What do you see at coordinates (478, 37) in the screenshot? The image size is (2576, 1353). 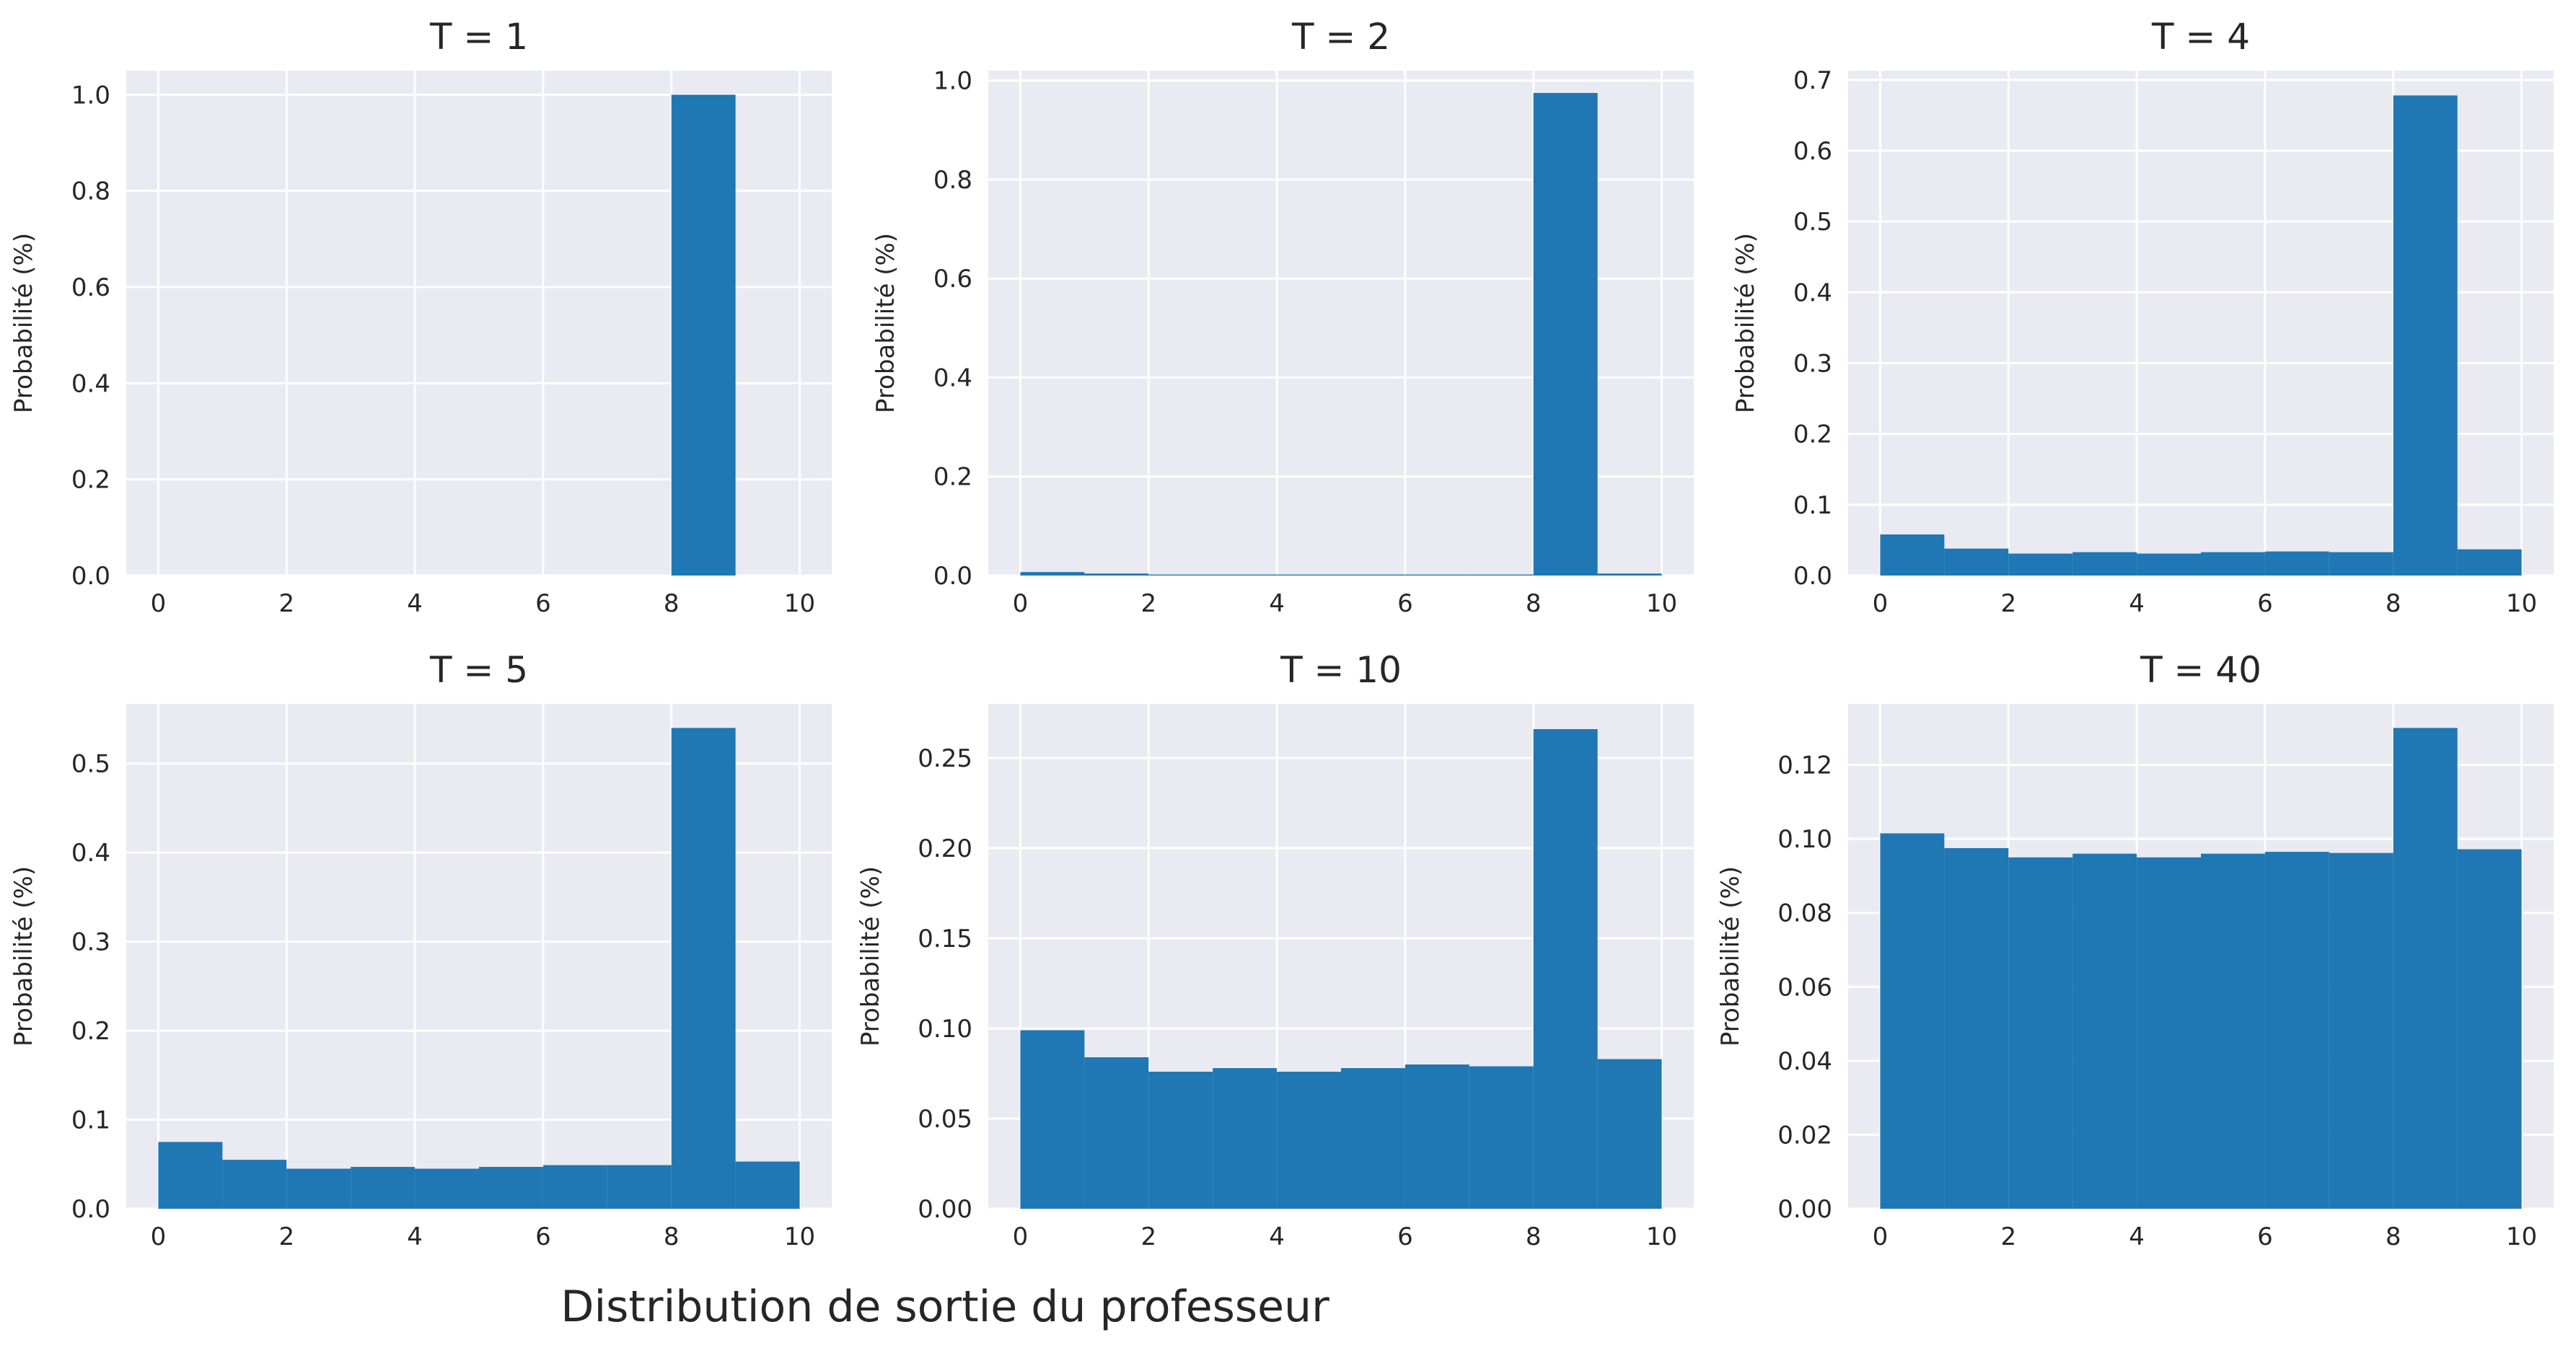 I see `subplot-title: T = 1` at bounding box center [478, 37].